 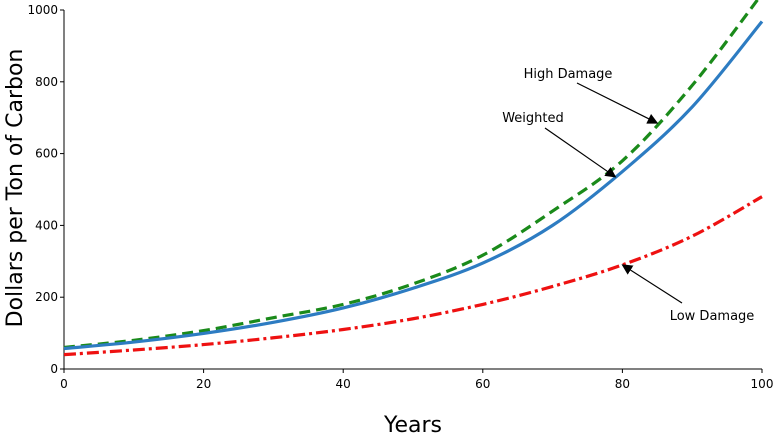 What do you see at coordinates (622, 384) in the screenshot?
I see `x-tick-label: 80` at bounding box center [622, 384].